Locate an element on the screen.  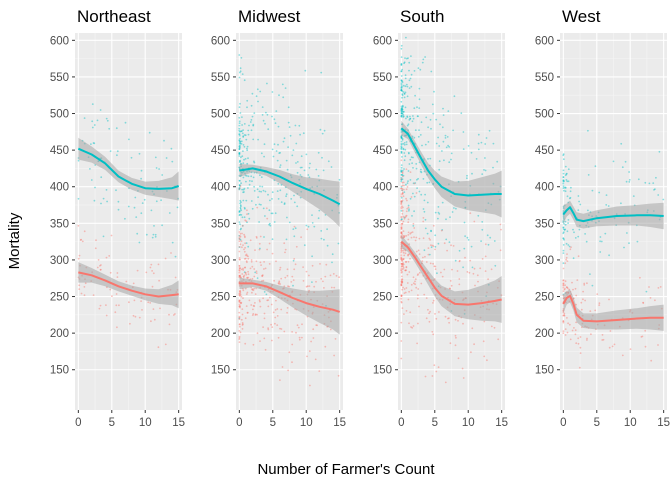
x-tick-label: 10 is located at coordinates (468, 423).